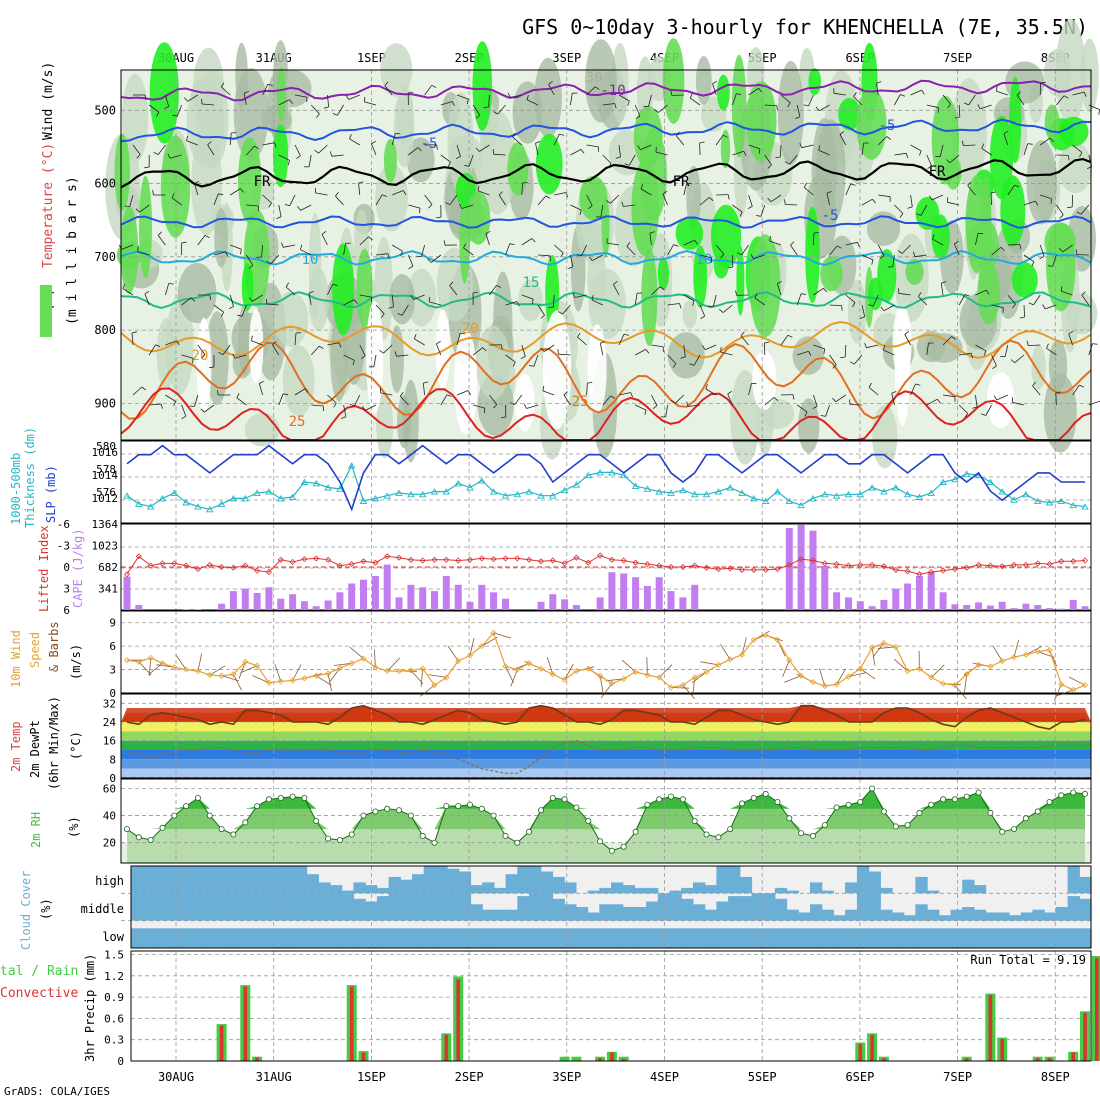 The height and width of the screenshot is (1100, 1100). Describe the element at coordinates (564, 1058) in the screenshot. I see `precip-total-bar` at that location.